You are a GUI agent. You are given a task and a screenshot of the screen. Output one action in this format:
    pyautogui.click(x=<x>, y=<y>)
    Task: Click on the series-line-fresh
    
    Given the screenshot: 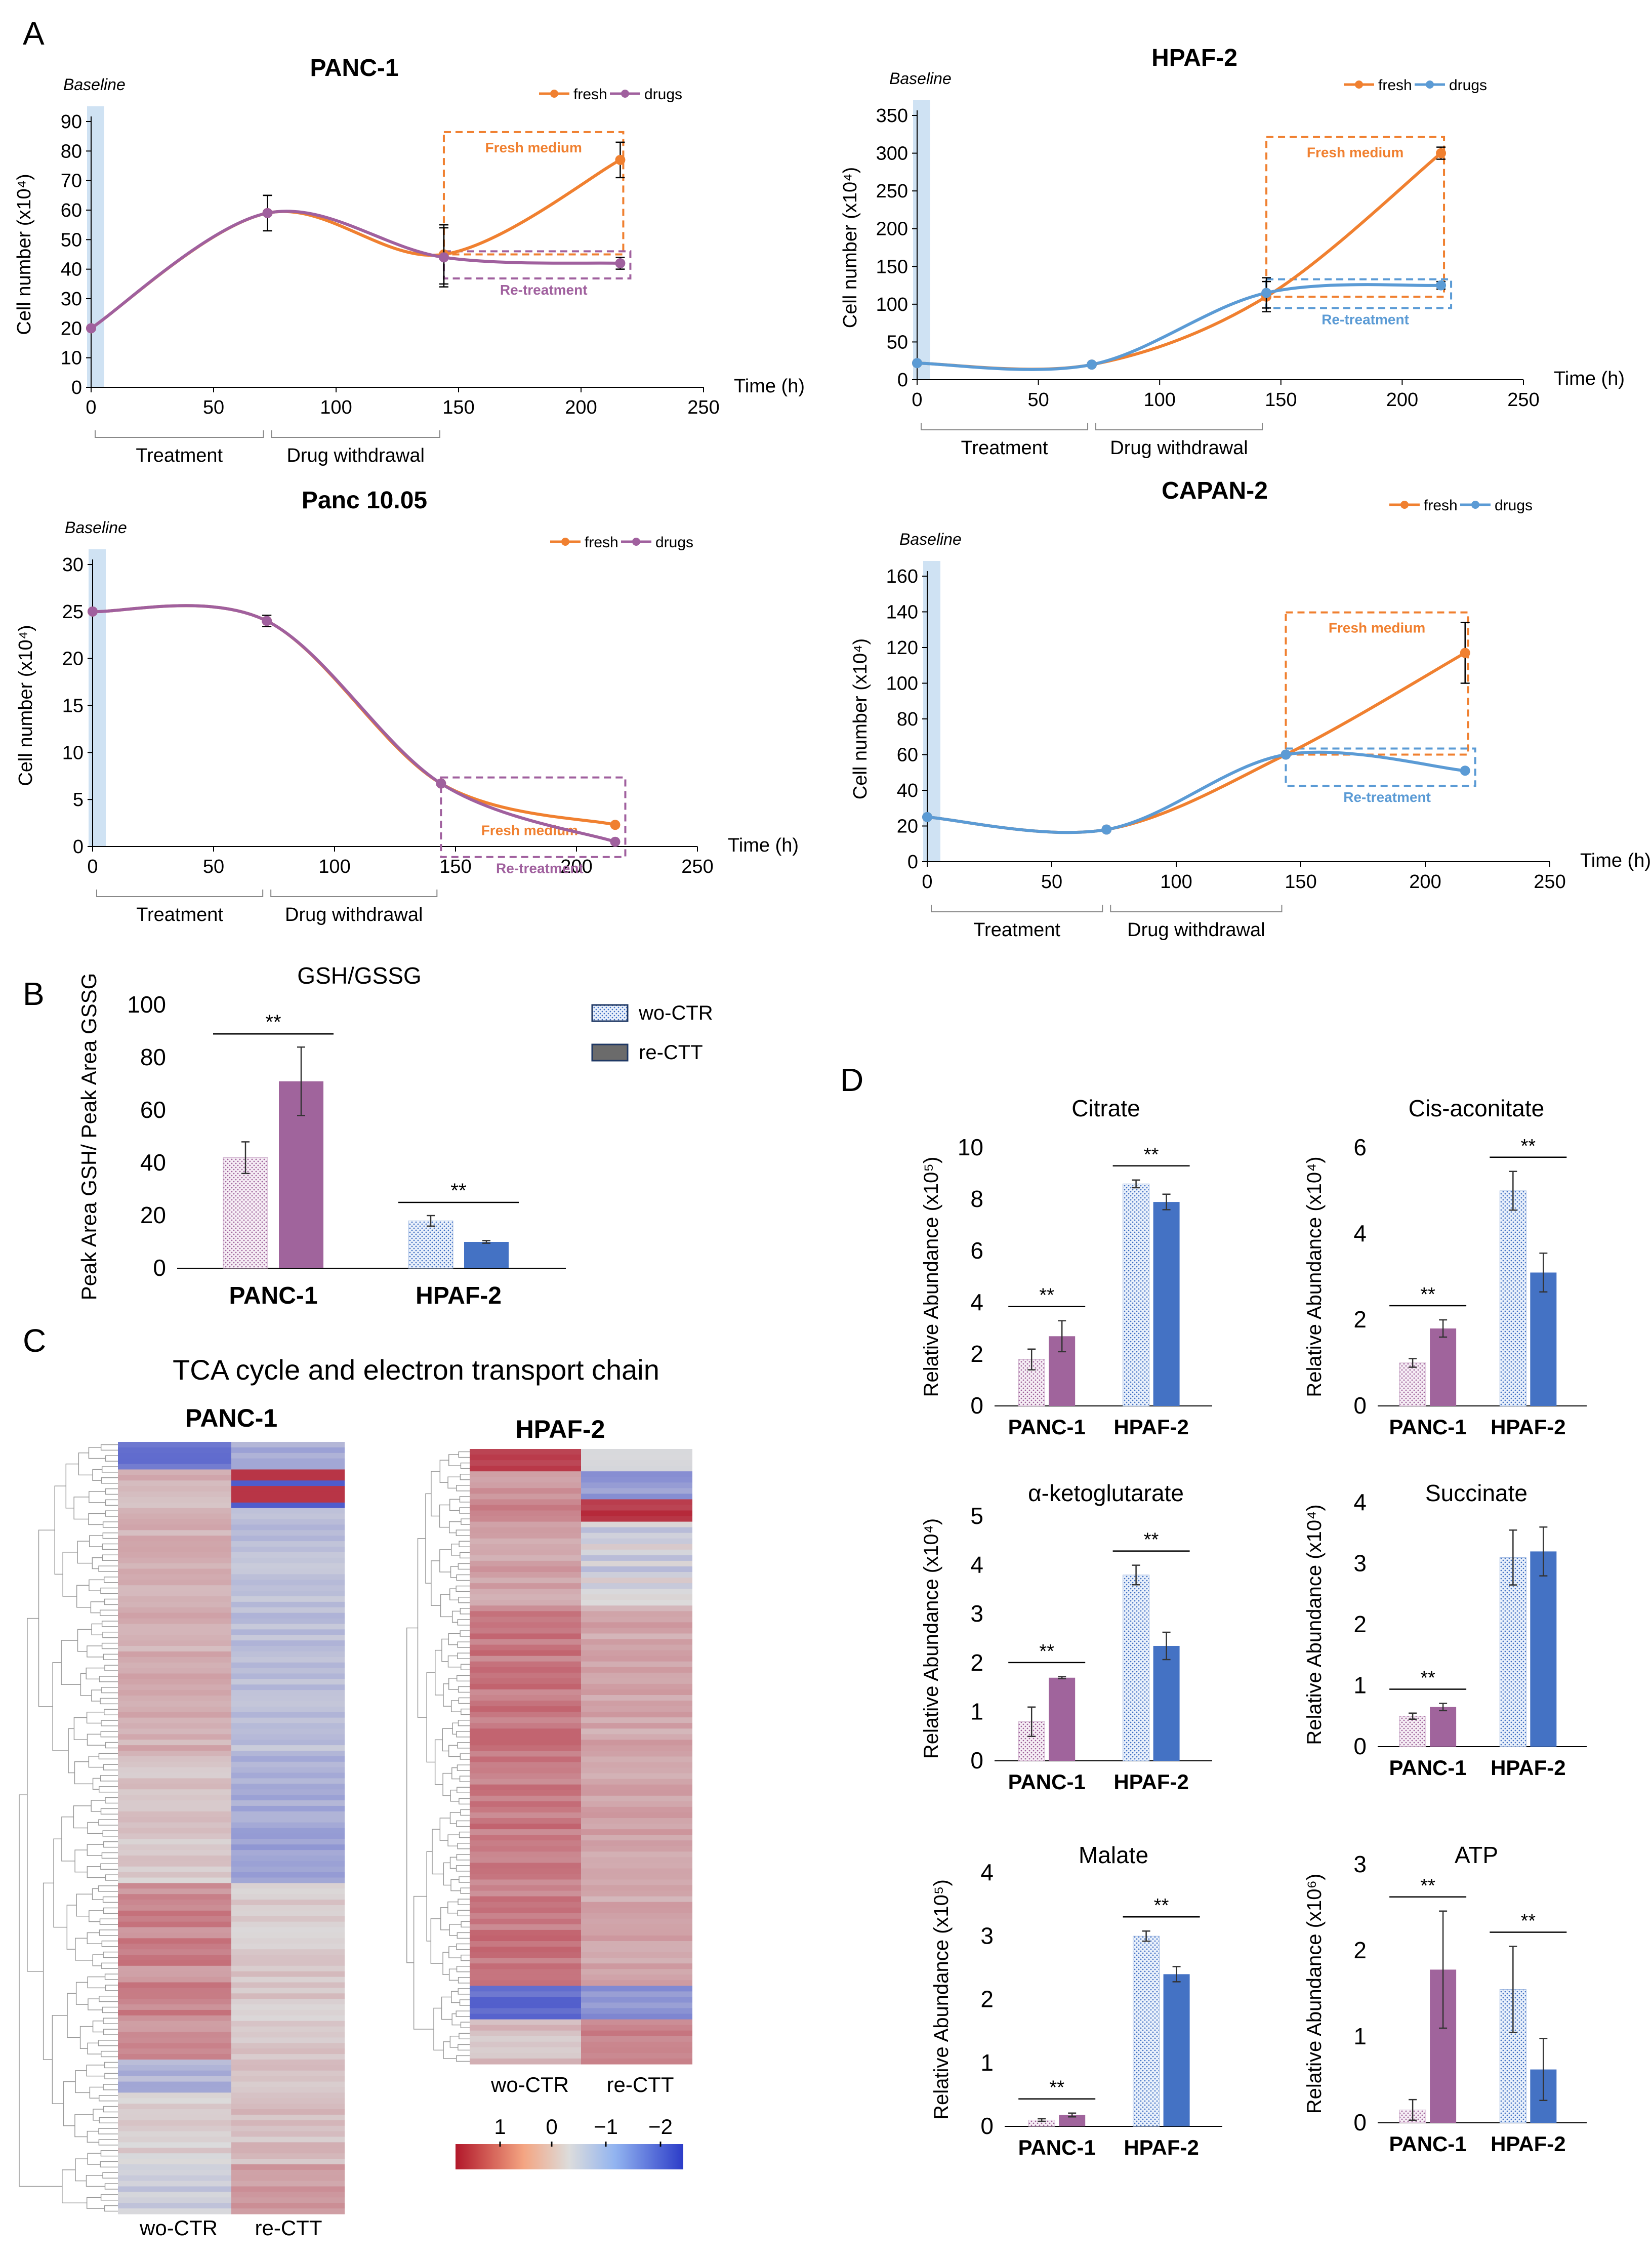 What is the action you would take?
    pyautogui.click(x=354, y=715)
    